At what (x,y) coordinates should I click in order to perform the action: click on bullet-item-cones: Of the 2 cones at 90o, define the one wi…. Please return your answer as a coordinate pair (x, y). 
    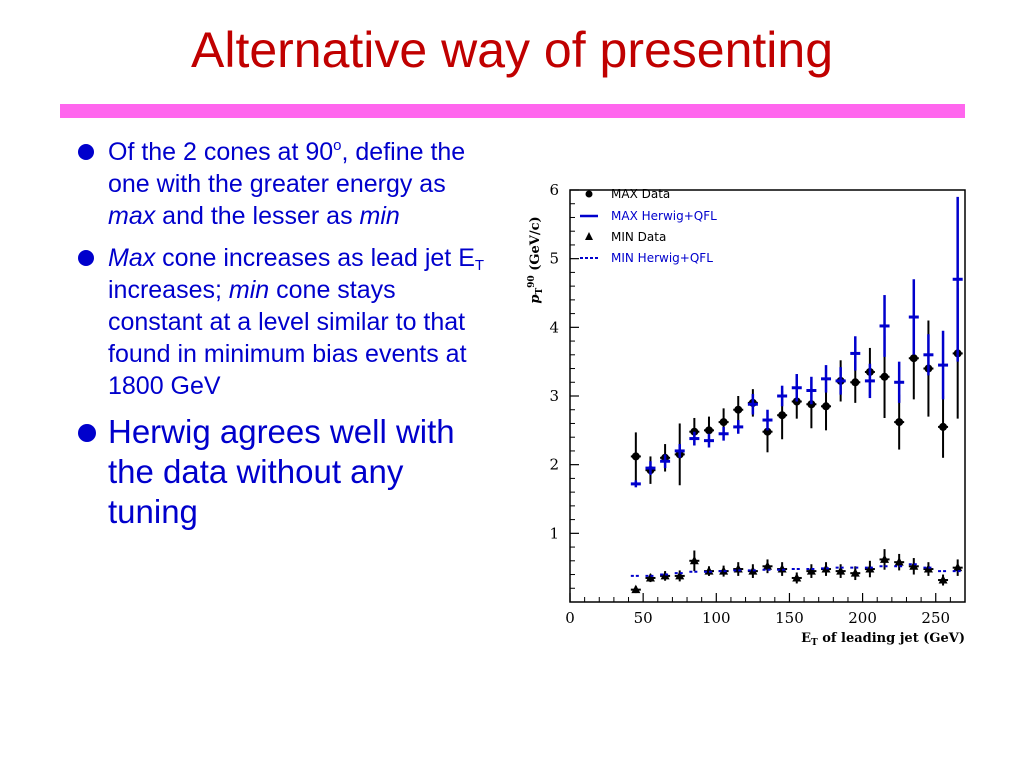
    Looking at the image, I should click on (280, 184).